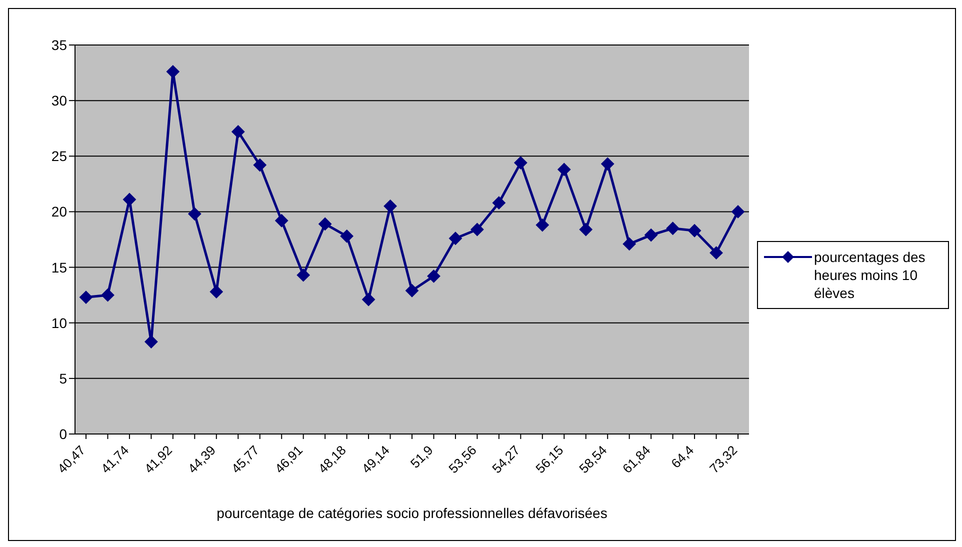  Describe the element at coordinates (63, 378) in the screenshot. I see `y-tick-label: 5` at that location.